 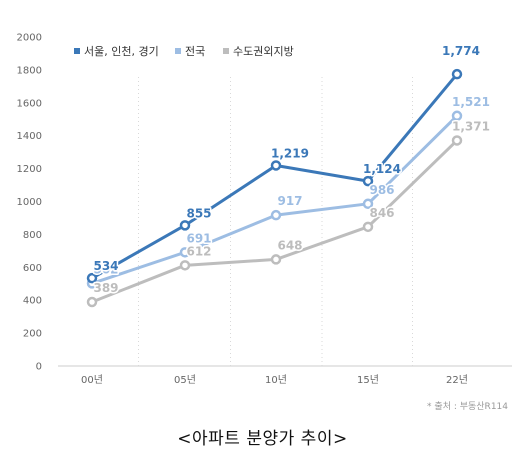 I want to click on y-tick-label: 1000, so click(x=29, y=202).